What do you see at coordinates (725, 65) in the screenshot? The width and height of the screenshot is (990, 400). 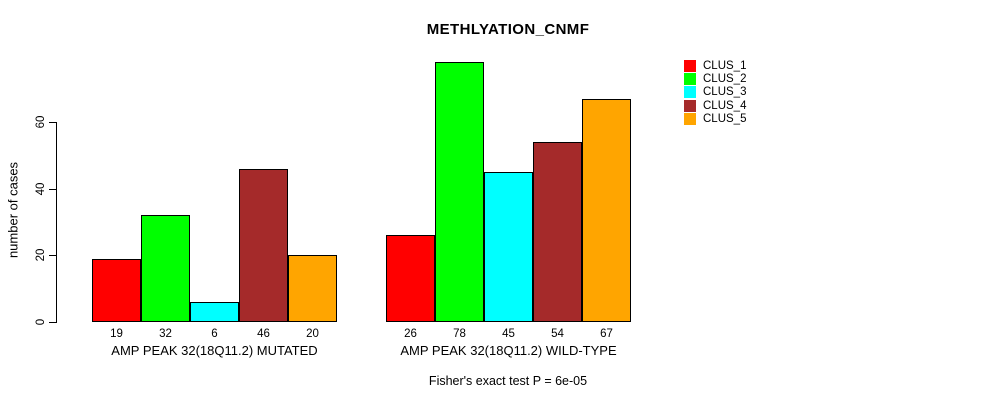 I see `legend-label: CLUS_1` at bounding box center [725, 65].